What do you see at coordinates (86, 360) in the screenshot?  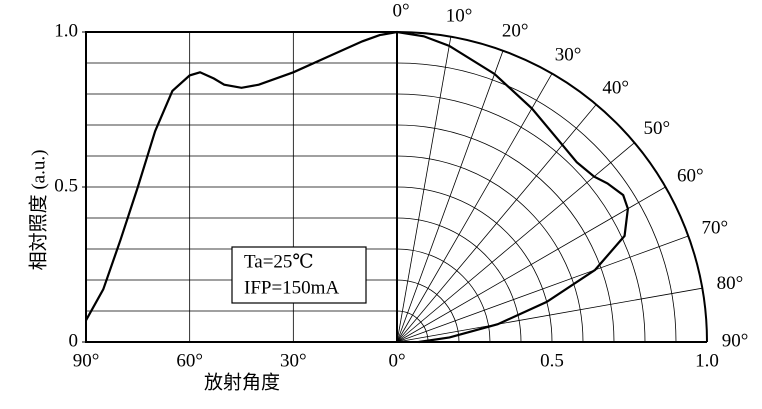 I see `x-tick-label: 90°` at bounding box center [86, 360].